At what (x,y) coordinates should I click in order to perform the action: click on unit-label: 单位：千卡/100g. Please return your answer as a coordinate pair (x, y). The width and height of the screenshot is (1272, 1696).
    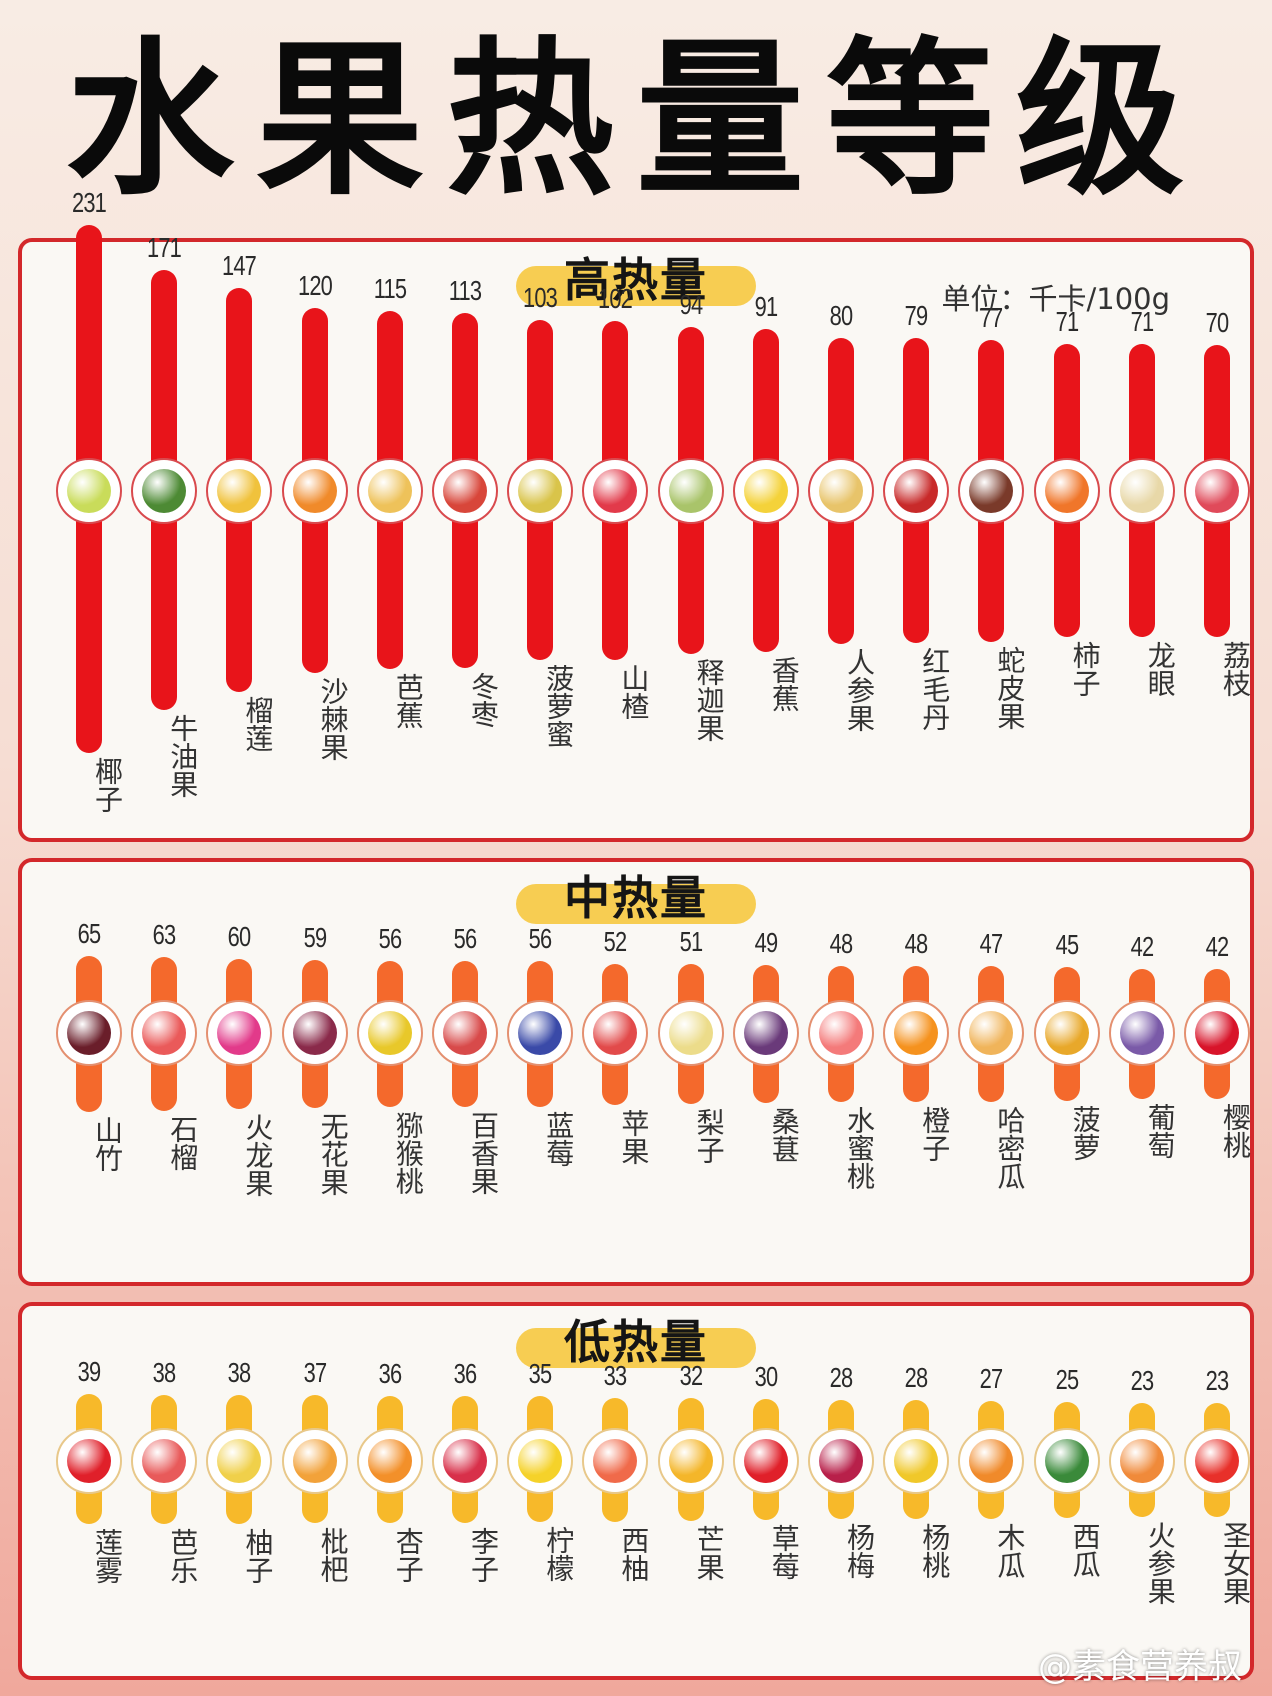
    Looking at the image, I should click on (1055, 299).